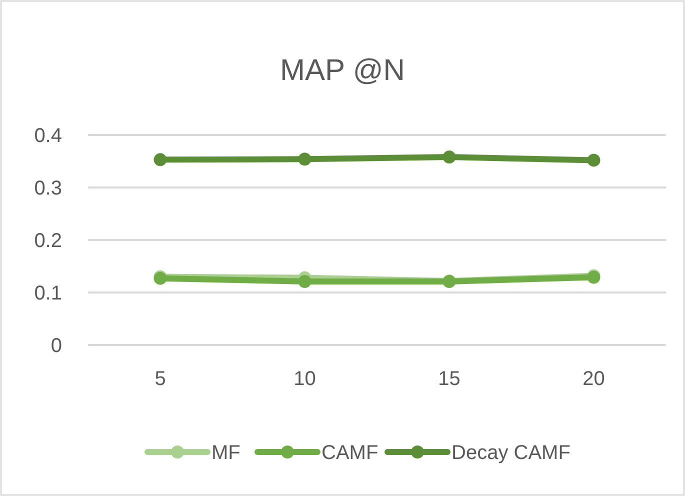  Describe the element at coordinates (342, 70) in the screenshot. I see `chart-title: MAP @N` at that location.